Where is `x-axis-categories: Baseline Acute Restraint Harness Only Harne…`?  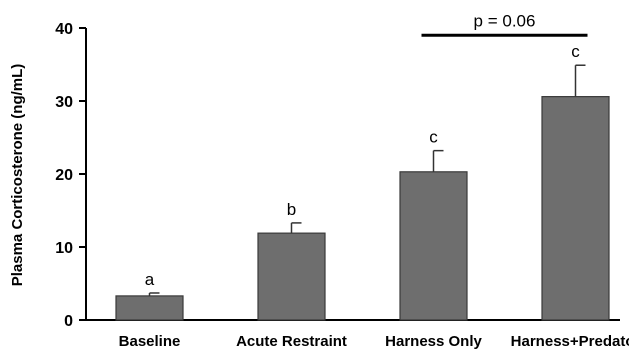 x-axis-categories: Baseline Acute Restraint Harness Only Harne… is located at coordinates (374, 341).